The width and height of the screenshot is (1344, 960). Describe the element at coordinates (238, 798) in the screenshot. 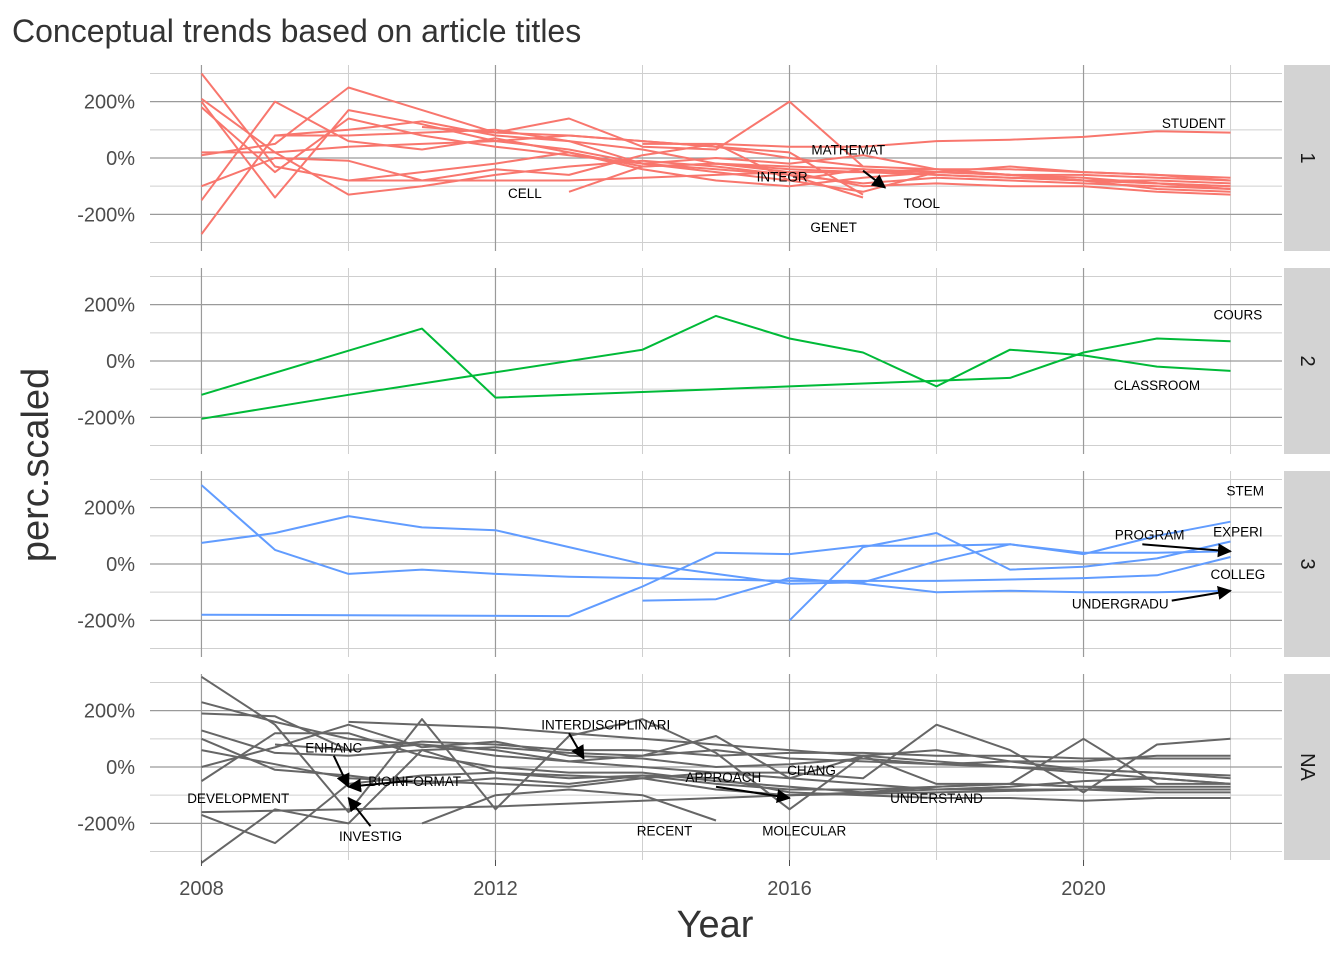

I see `annotation-label: DEVELOPMENT` at that location.